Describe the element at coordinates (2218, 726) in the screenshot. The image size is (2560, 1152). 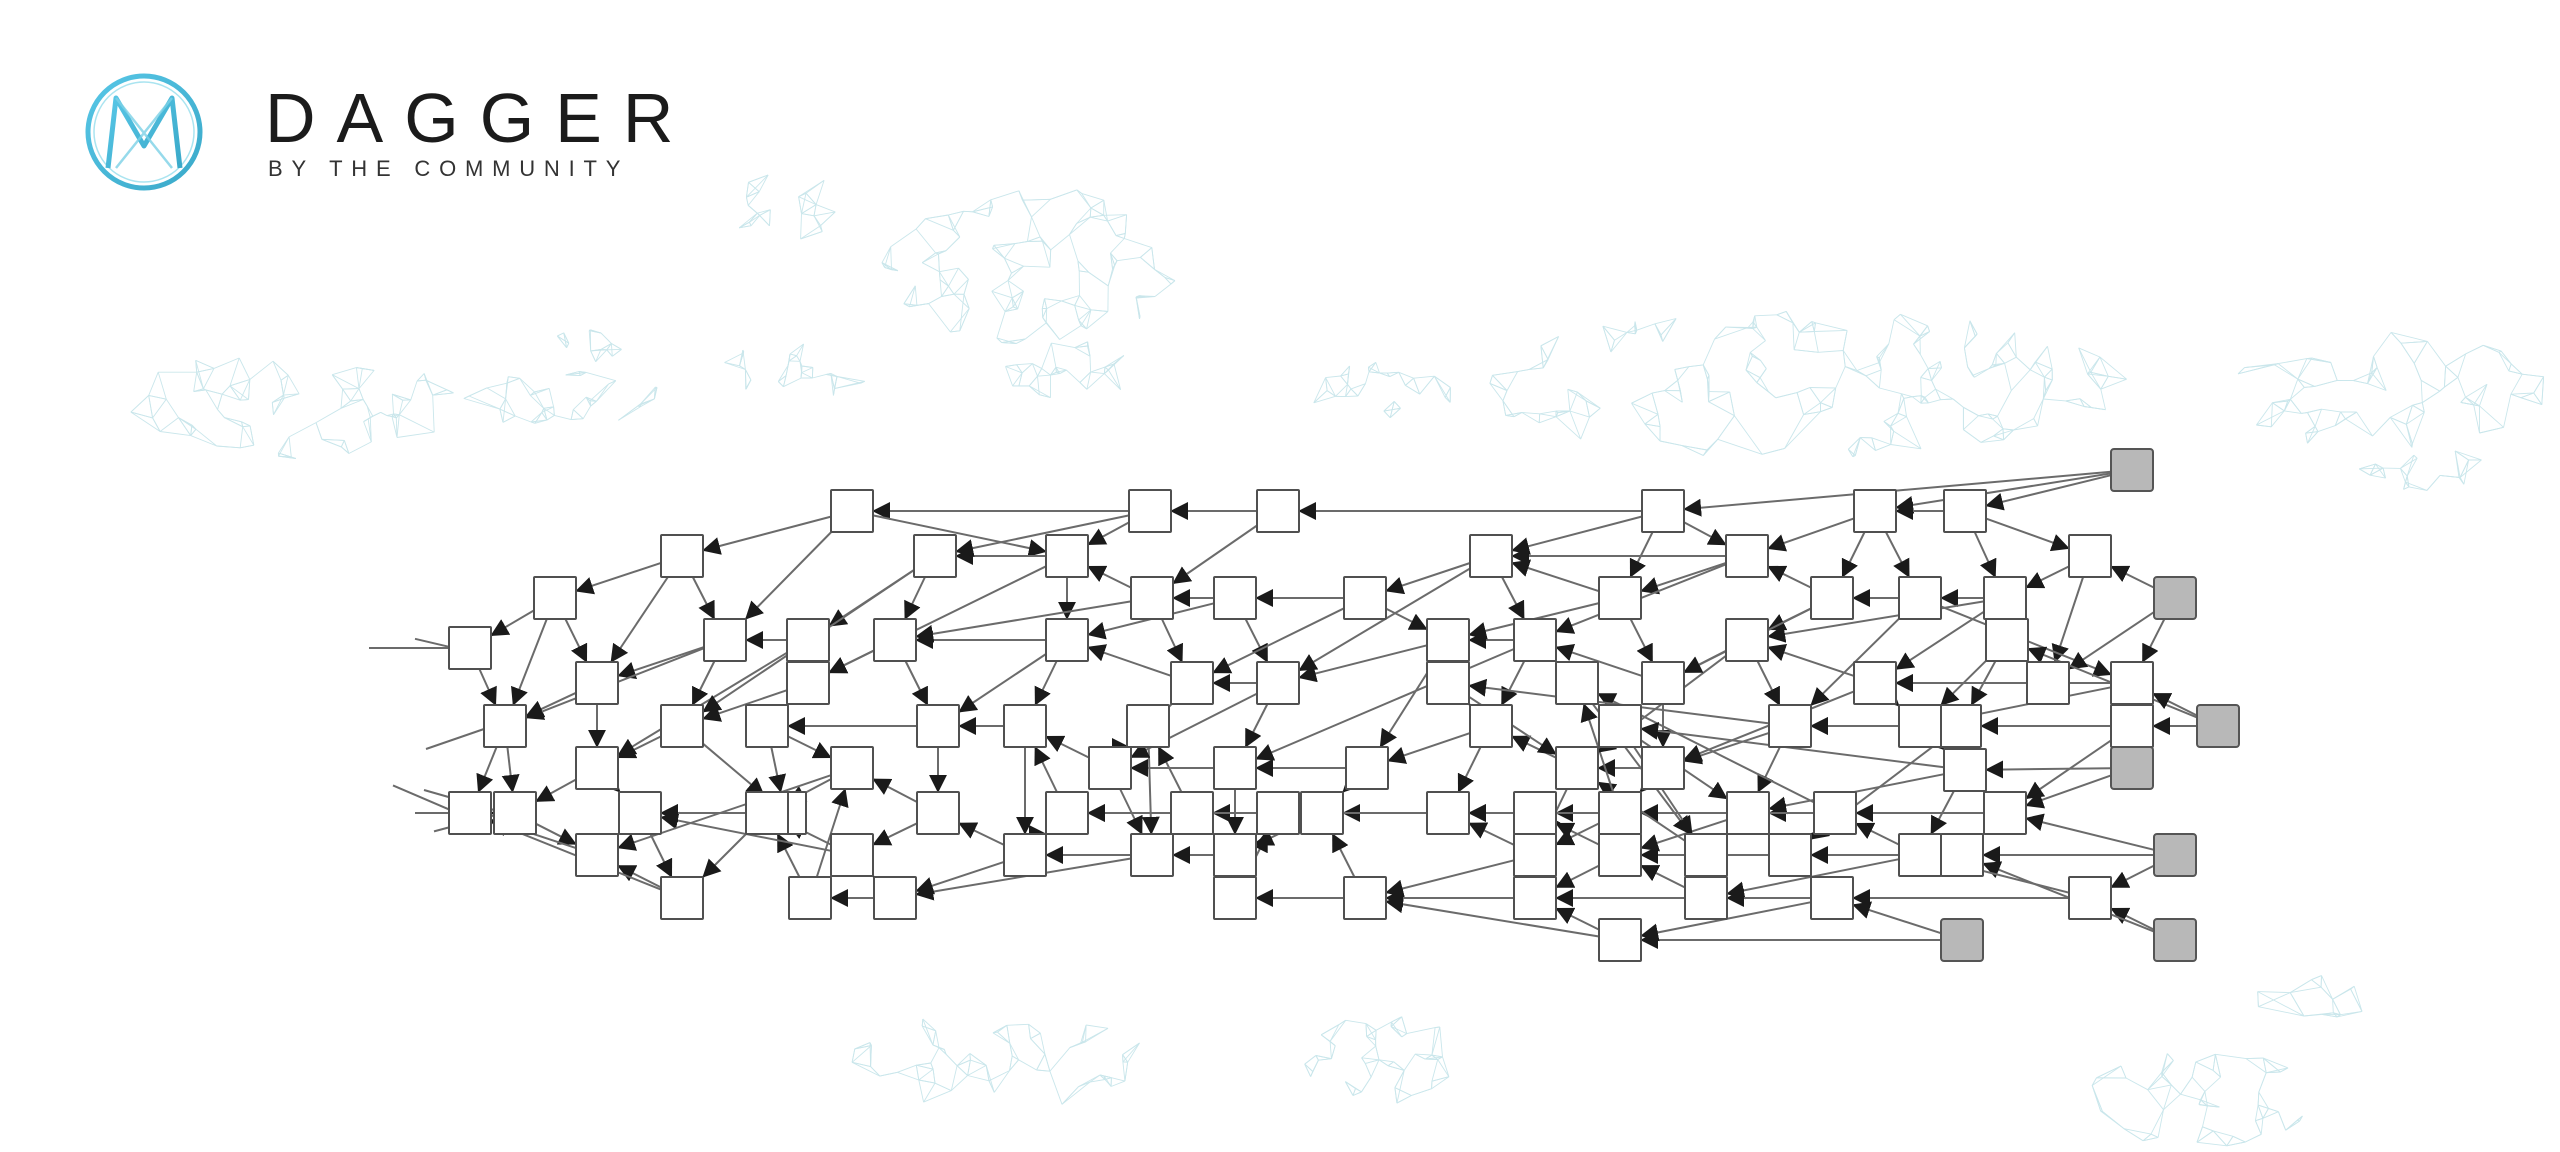
I see `dag-tip-node` at that location.